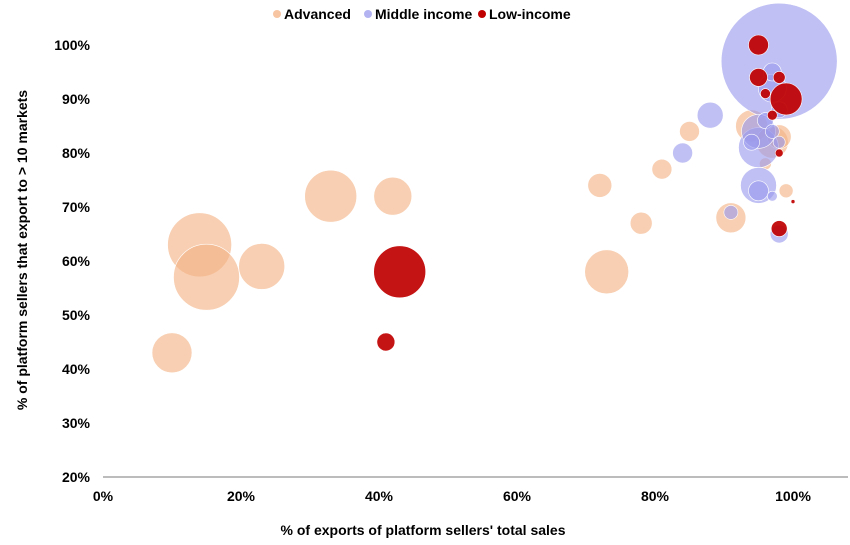  Describe the element at coordinates (452, 496) in the screenshot. I see `x-axis-tick-labels: 0% 20% 40% 60% 80% 100%` at that location.